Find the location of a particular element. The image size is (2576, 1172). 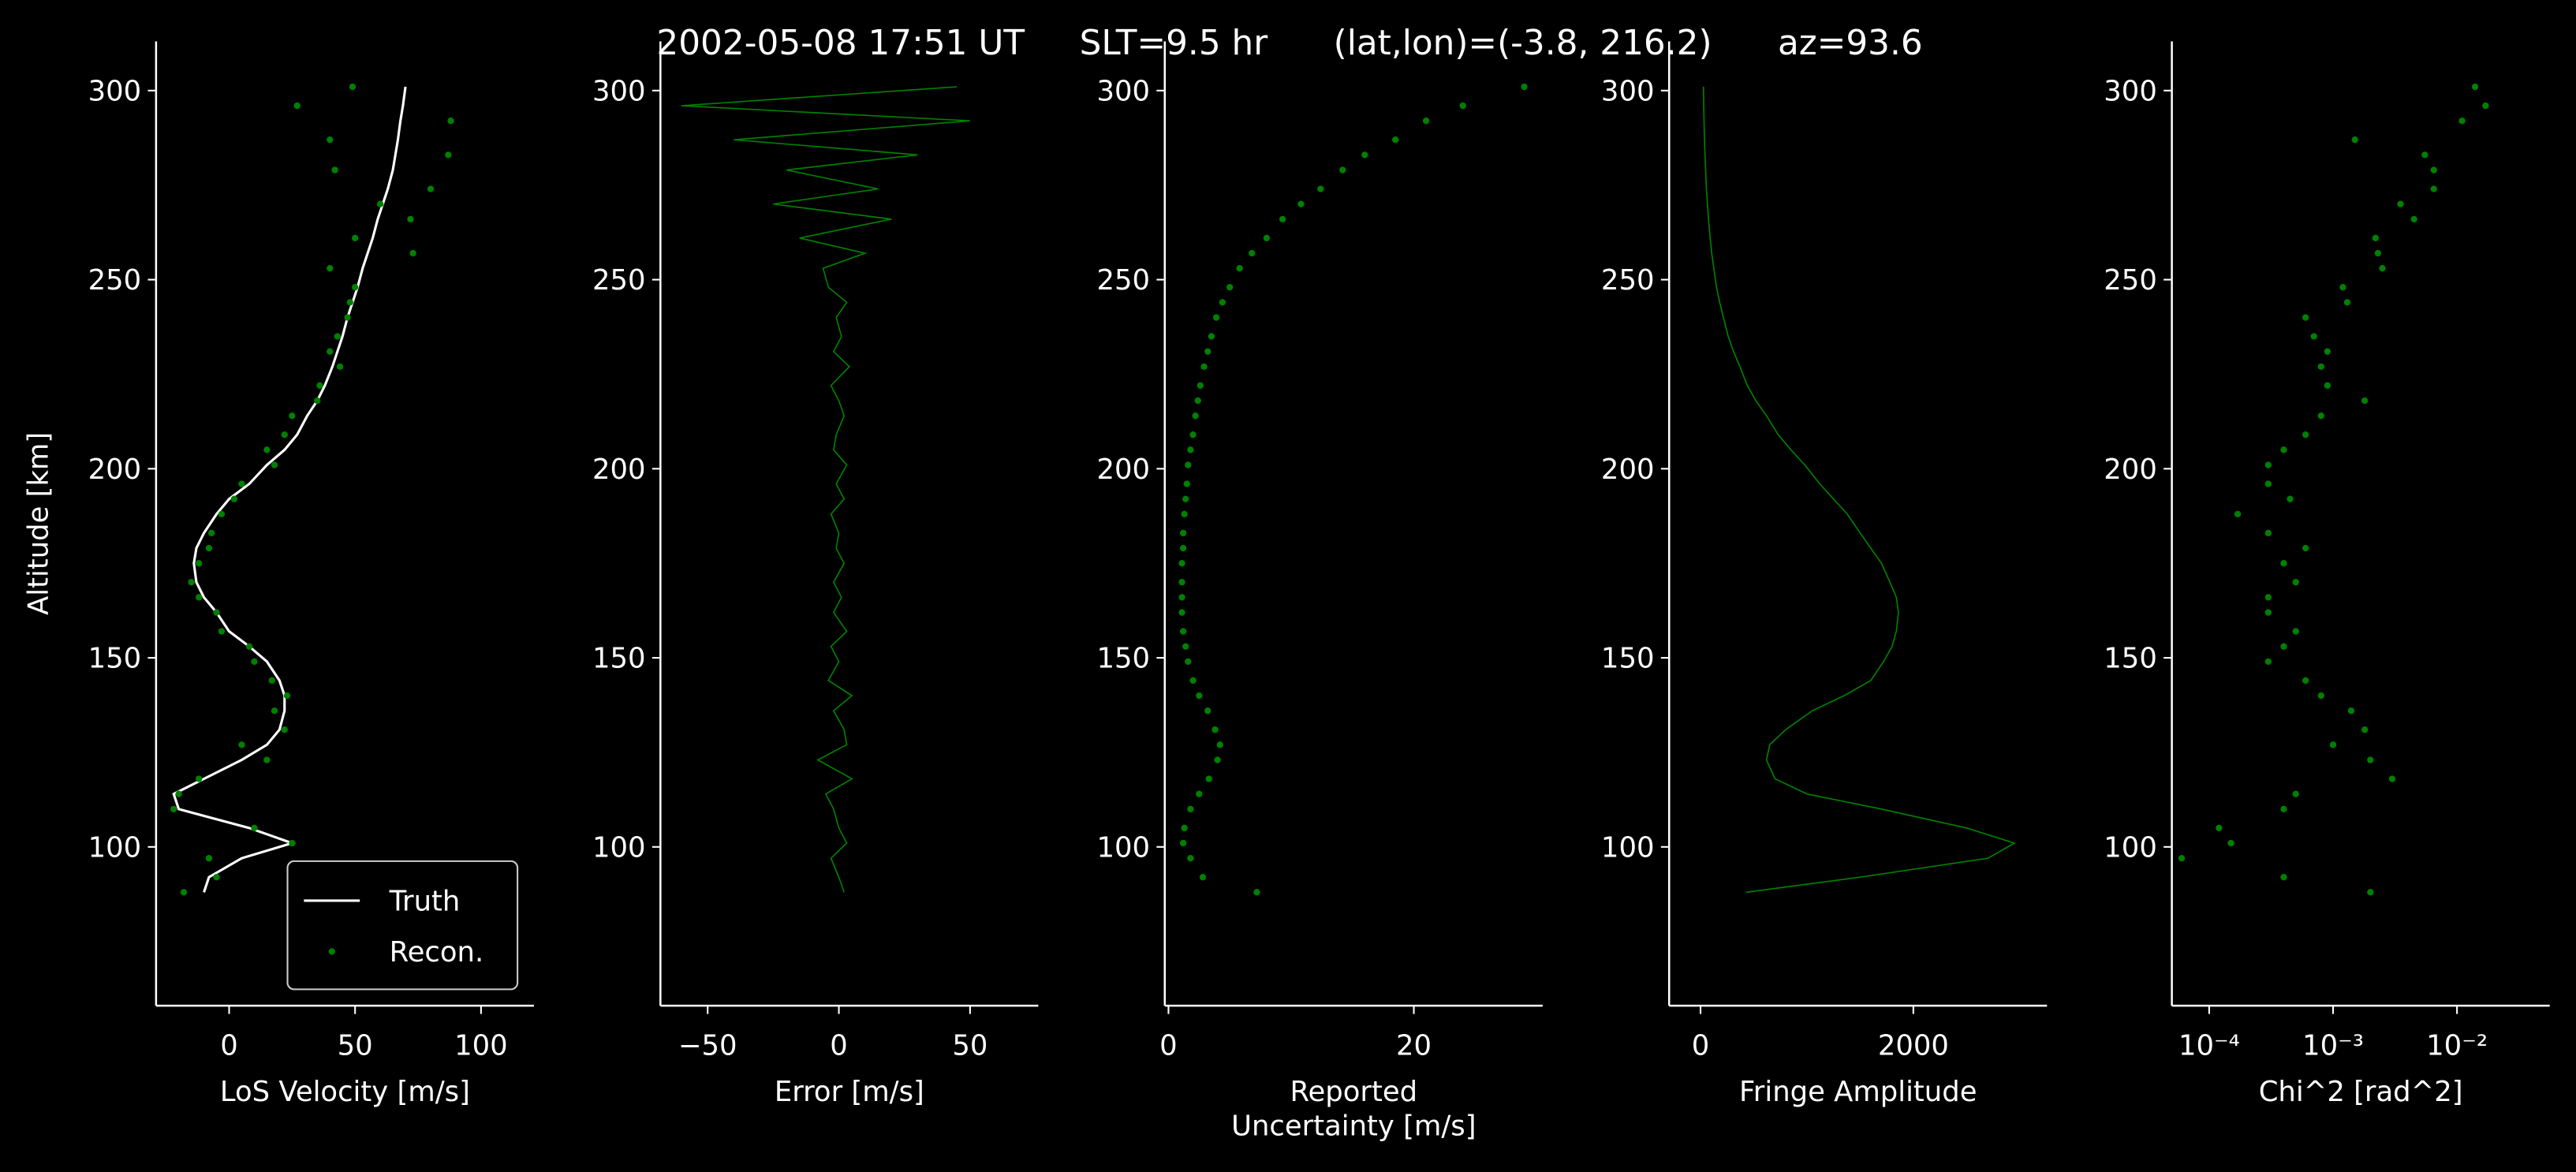

x-tick-label: 10⁻² is located at coordinates (2457, 1046).